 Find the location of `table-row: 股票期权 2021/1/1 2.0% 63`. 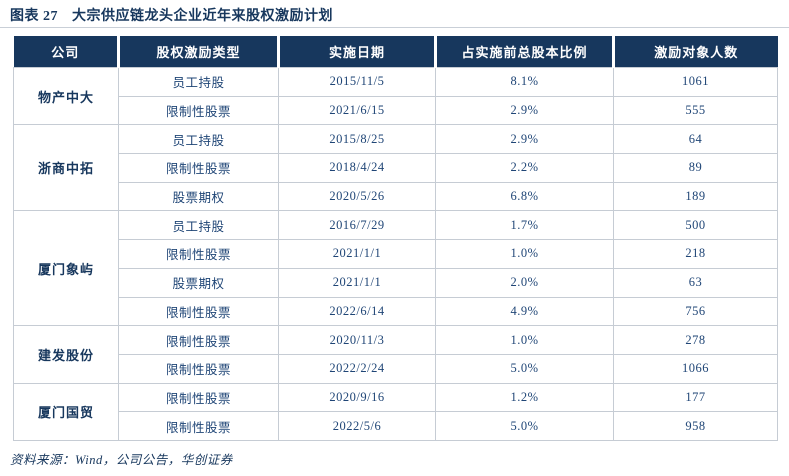

table-row: 股票期权 2021/1/1 2.0% 63 is located at coordinates (396, 282).